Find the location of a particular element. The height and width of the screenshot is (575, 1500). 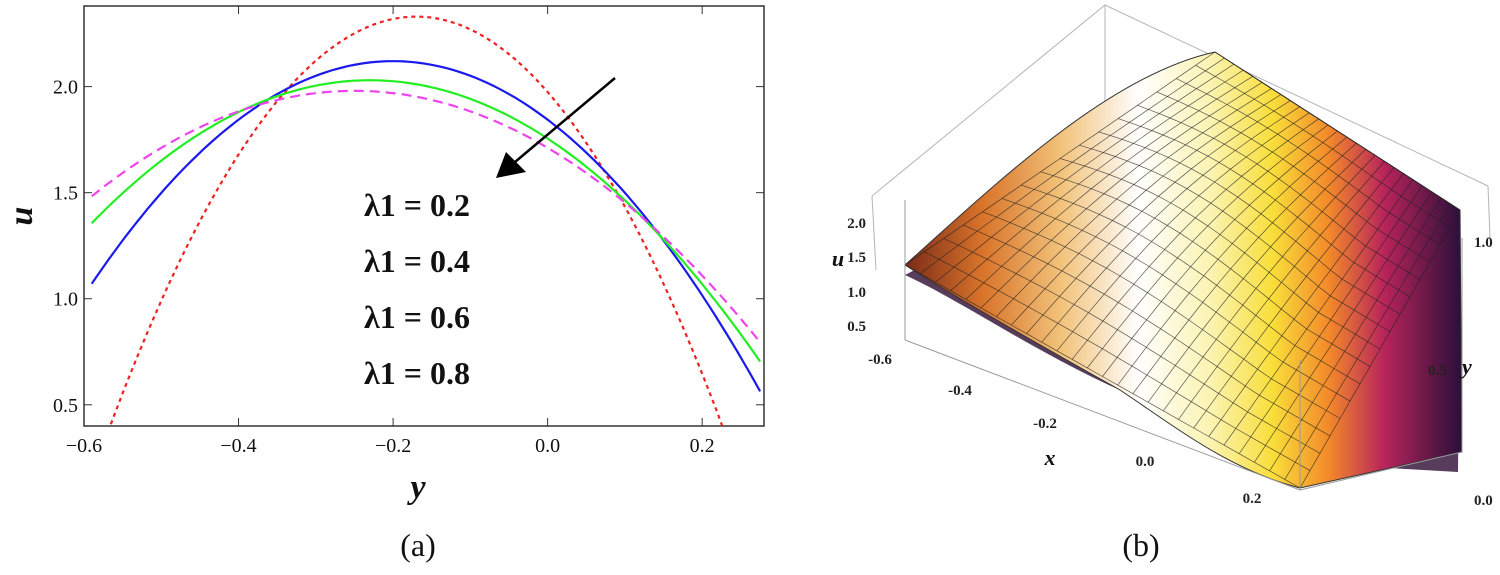

z-axis-label-b: u is located at coordinates (838, 258).